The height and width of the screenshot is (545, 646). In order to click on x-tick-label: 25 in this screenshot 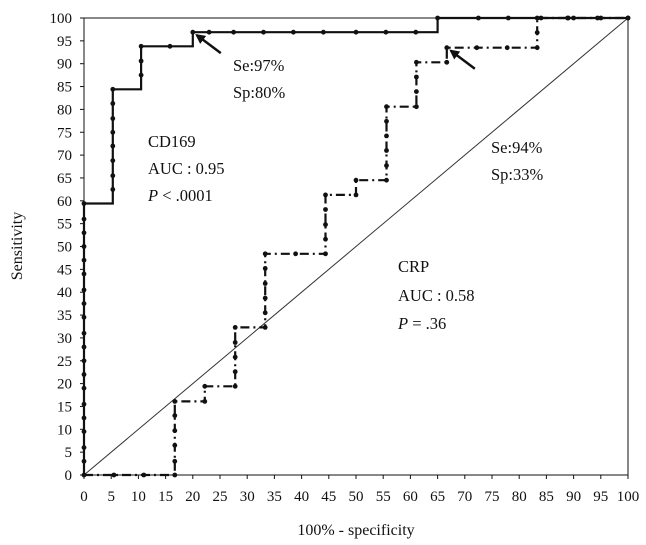, I will do `click(220, 497)`.